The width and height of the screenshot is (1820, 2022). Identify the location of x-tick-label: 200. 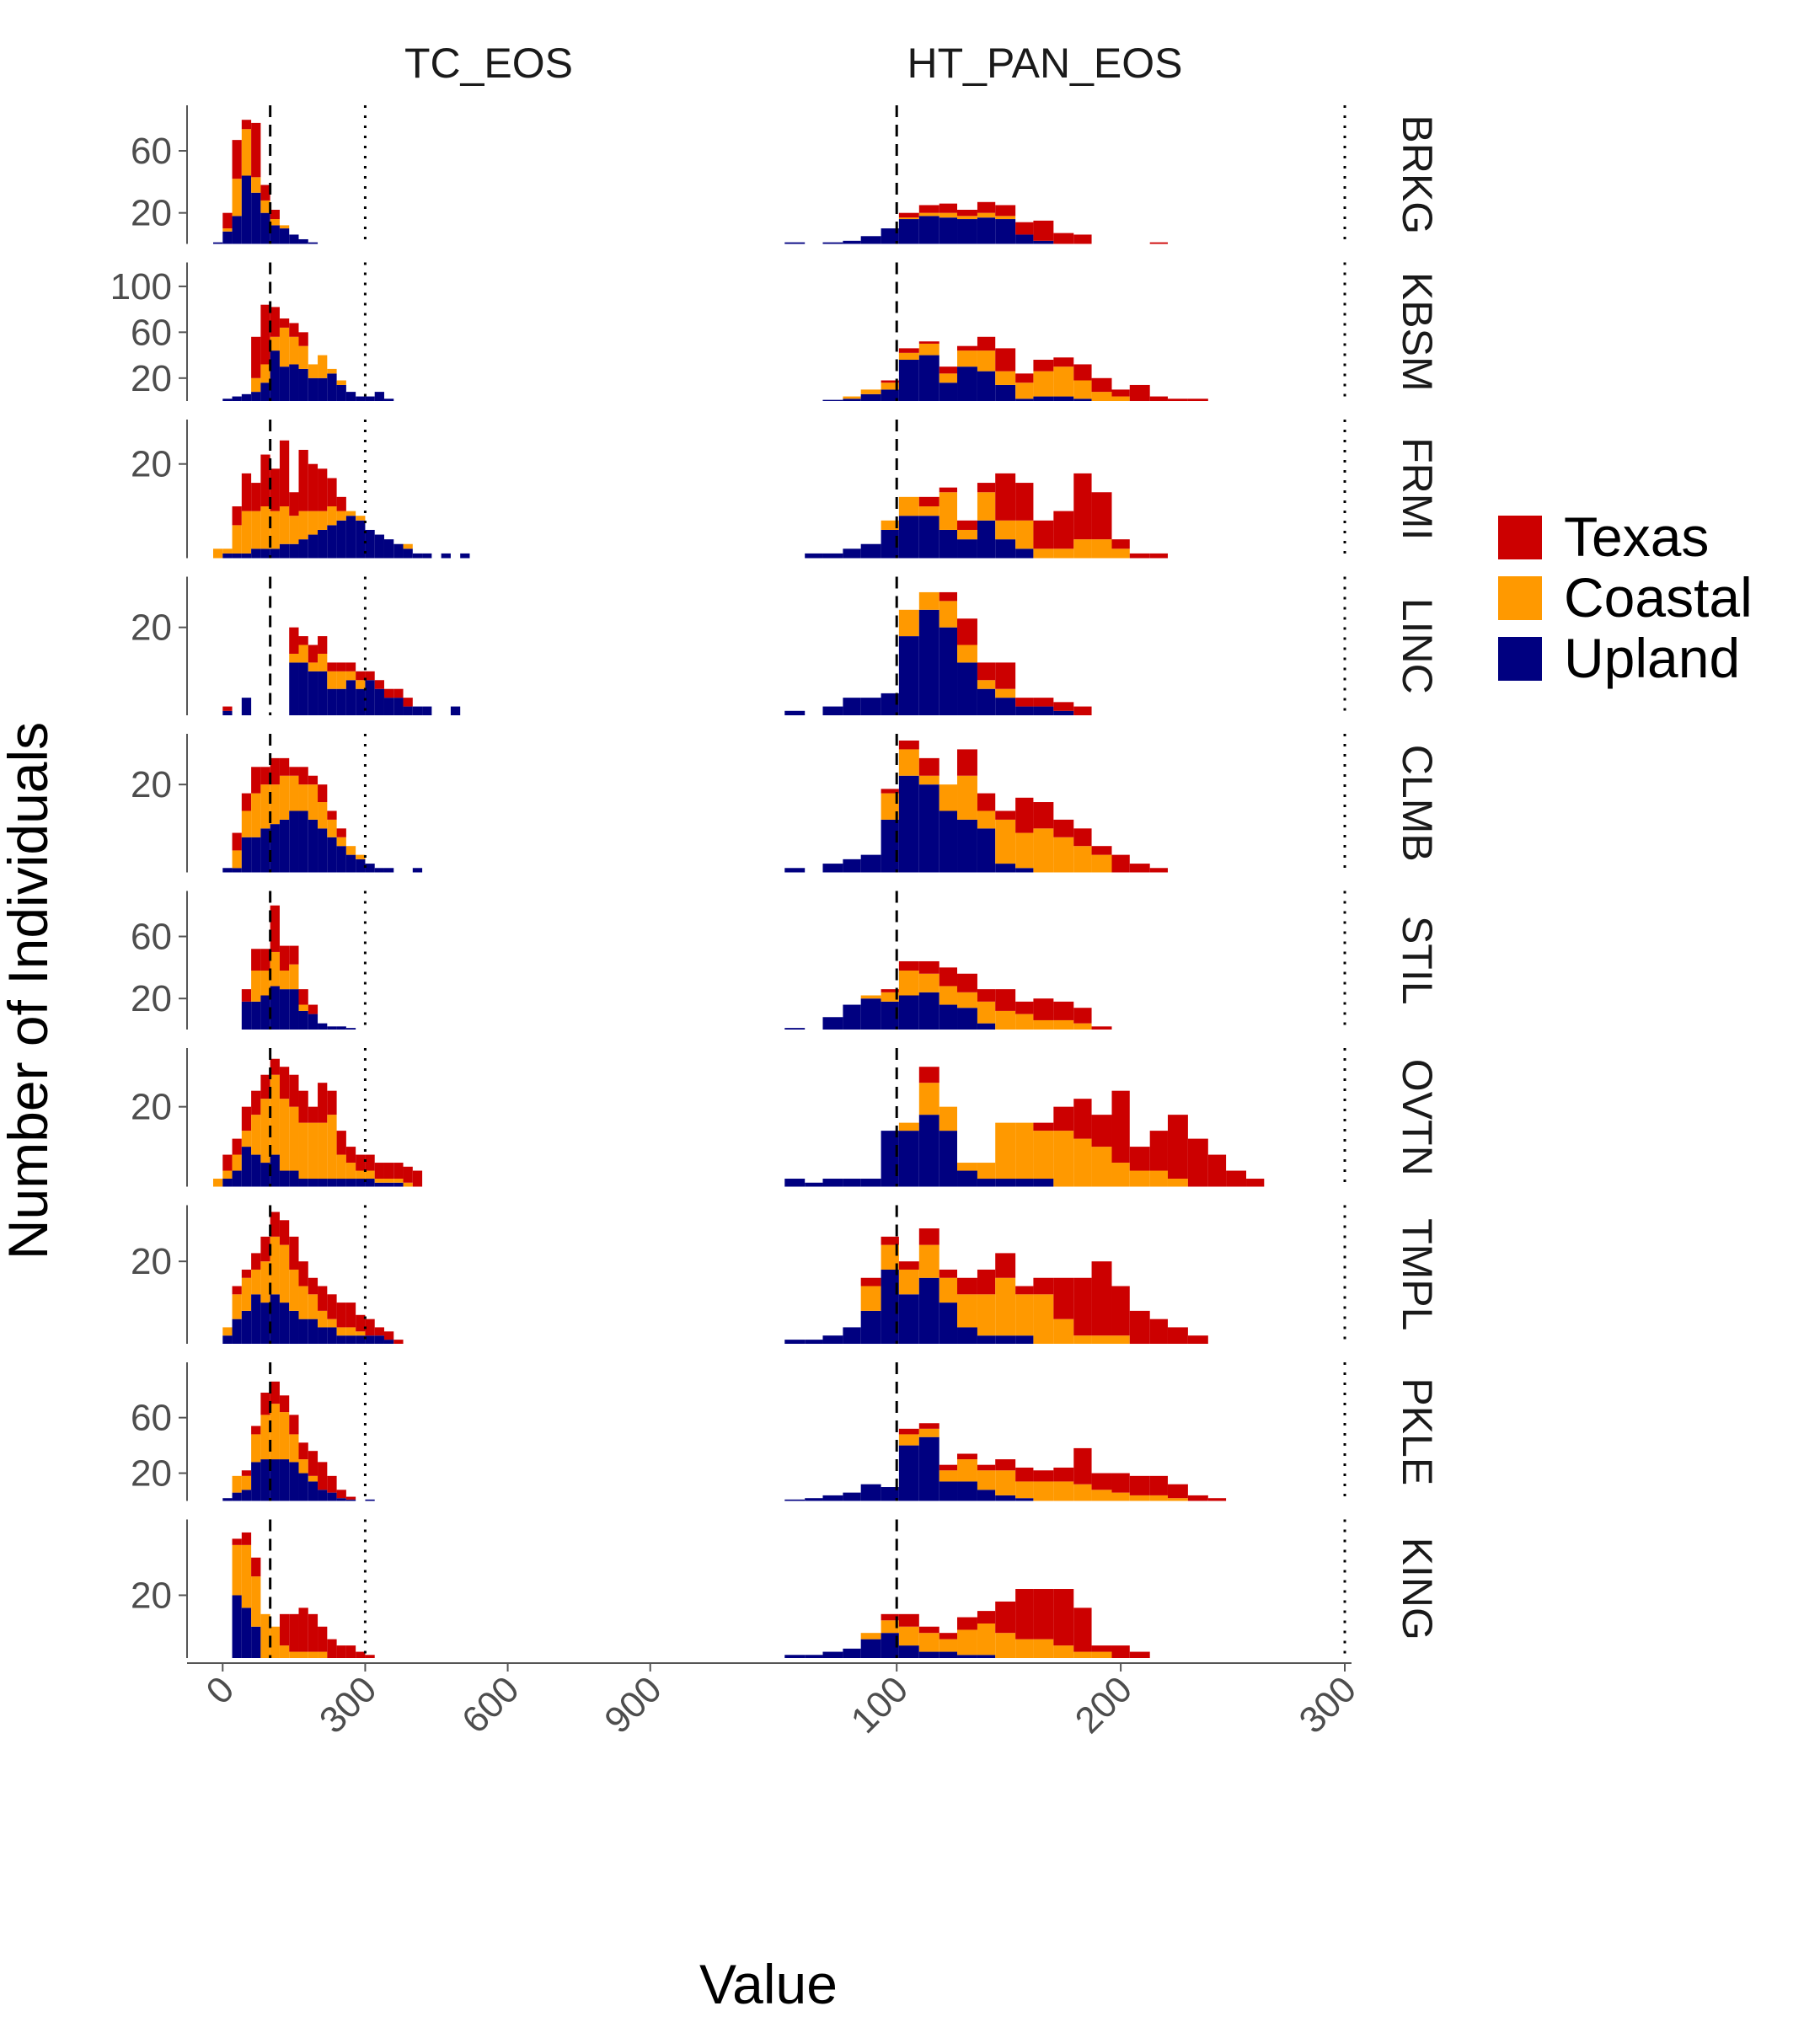
(1104, 1704).